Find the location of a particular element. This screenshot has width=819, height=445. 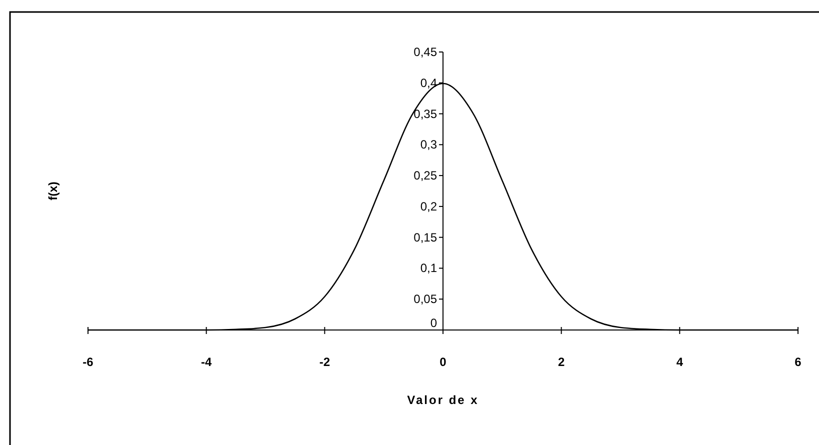

y-axis-title: f(x) is located at coordinates (53, 191).